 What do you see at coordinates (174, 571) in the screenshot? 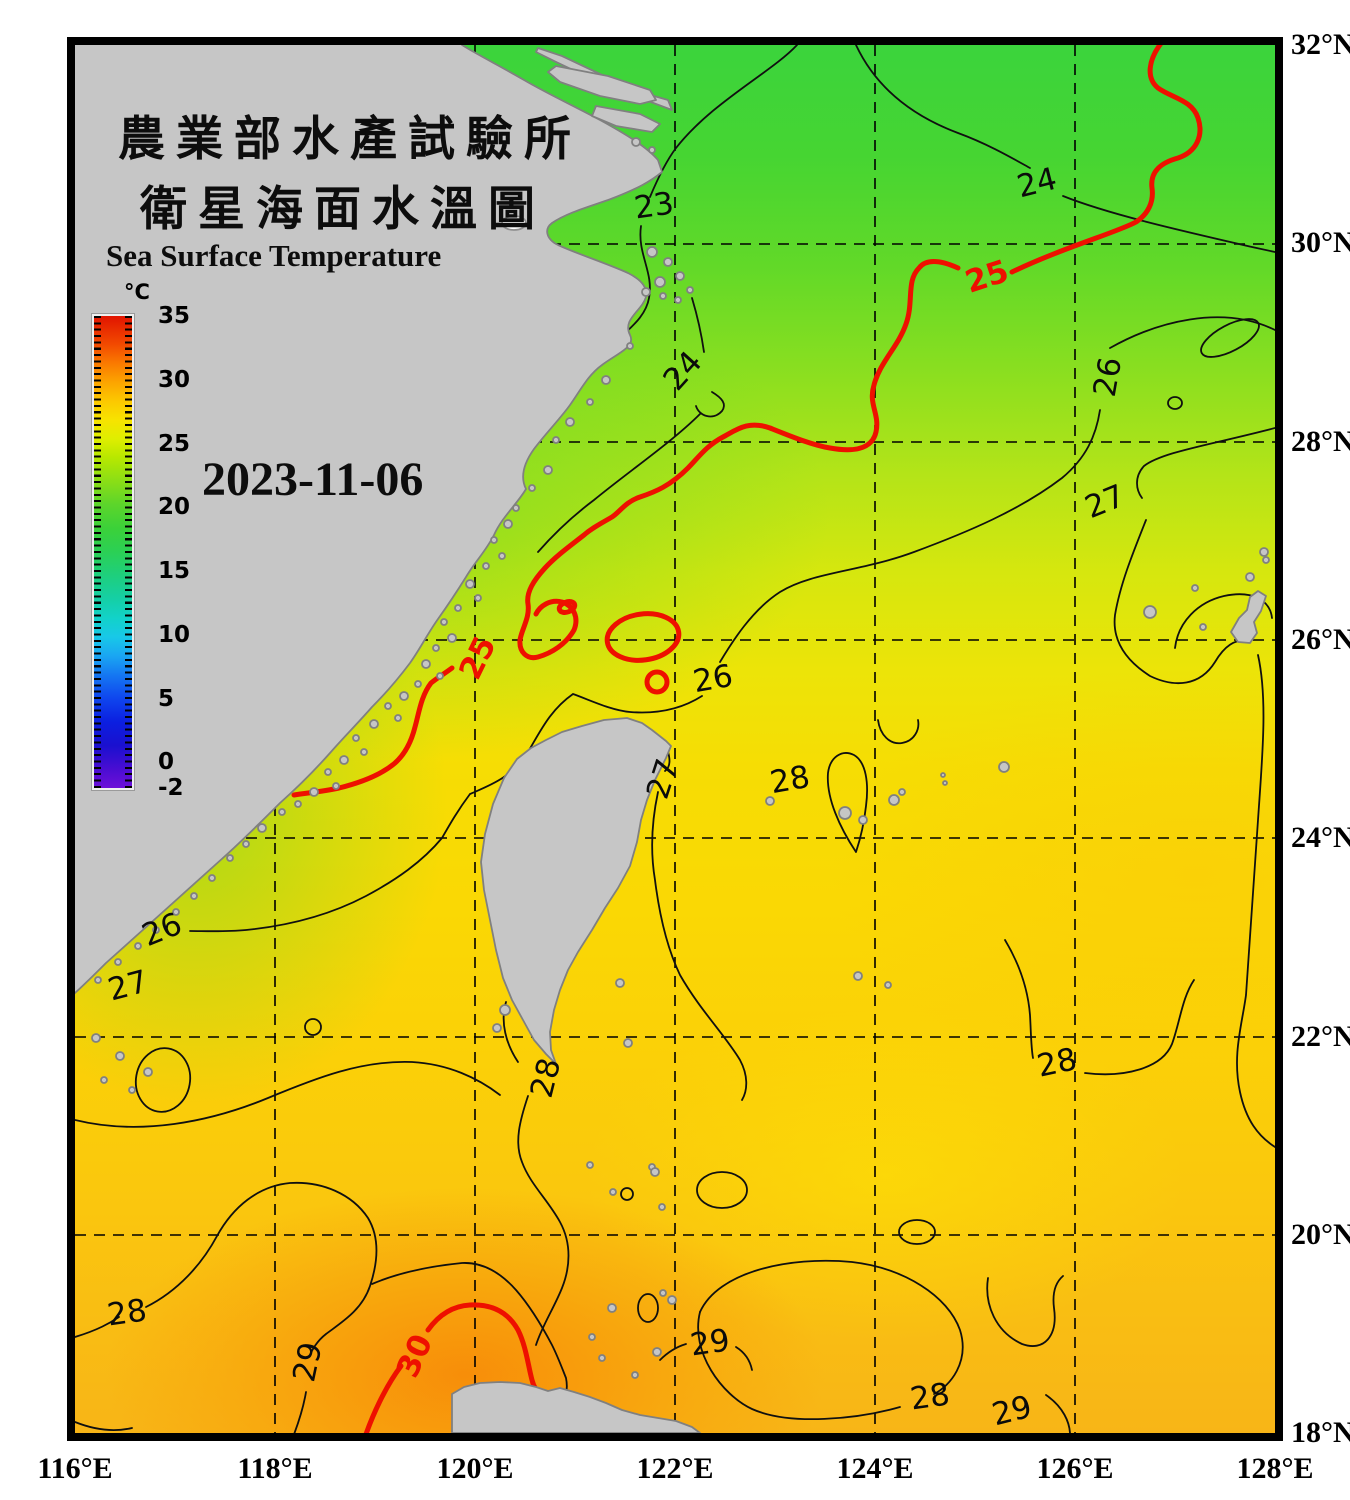
I see `colorbar-tick-15: 15` at bounding box center [174, 571].